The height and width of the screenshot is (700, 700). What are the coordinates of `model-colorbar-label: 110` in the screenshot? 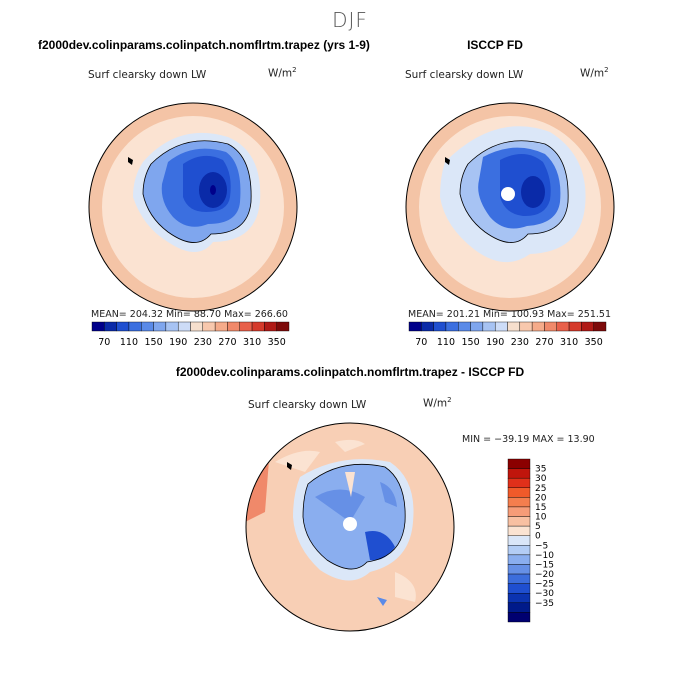 It's located at (129, 342).